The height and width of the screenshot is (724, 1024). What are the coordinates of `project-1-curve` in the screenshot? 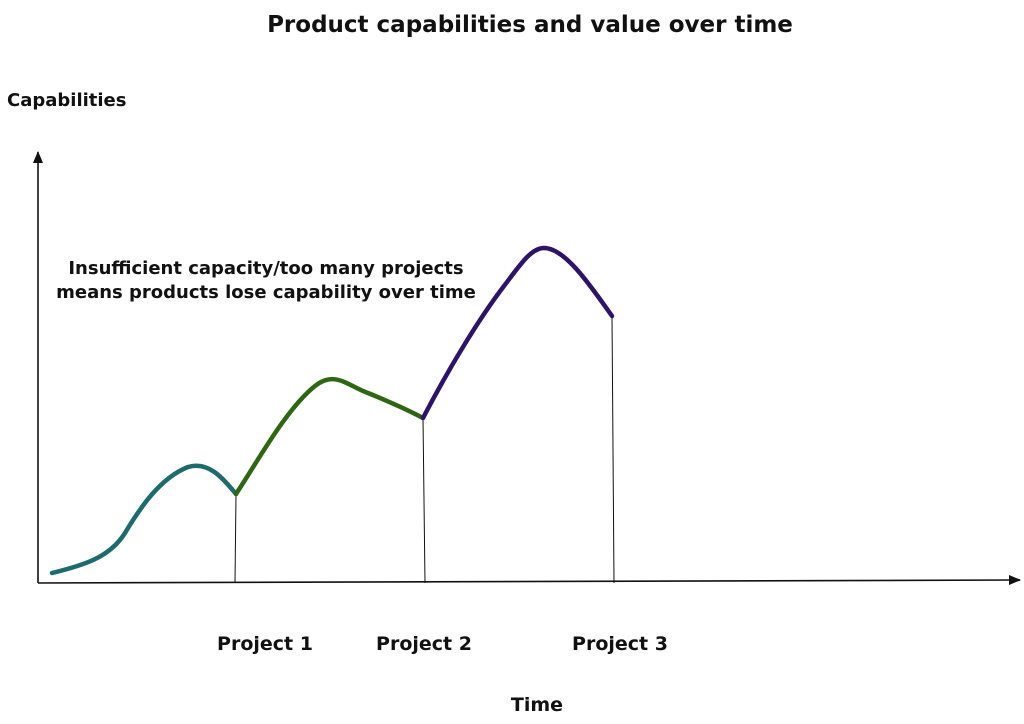 It's located at (144, 519).